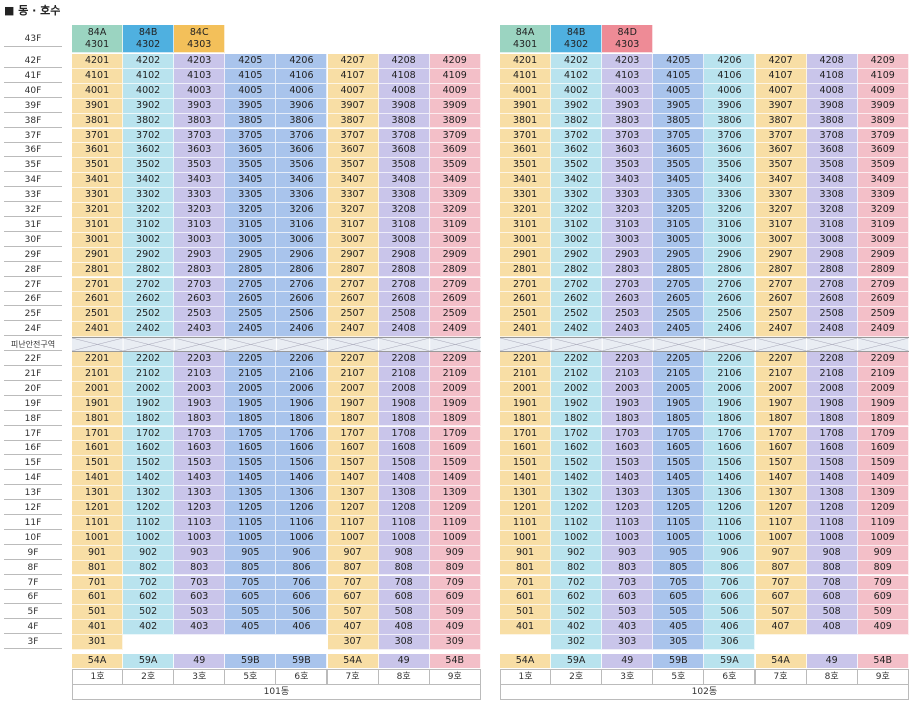 The height and width of the screenshot is (710, 919). I want to click on unit-cell: 1808, so click(404, 419).